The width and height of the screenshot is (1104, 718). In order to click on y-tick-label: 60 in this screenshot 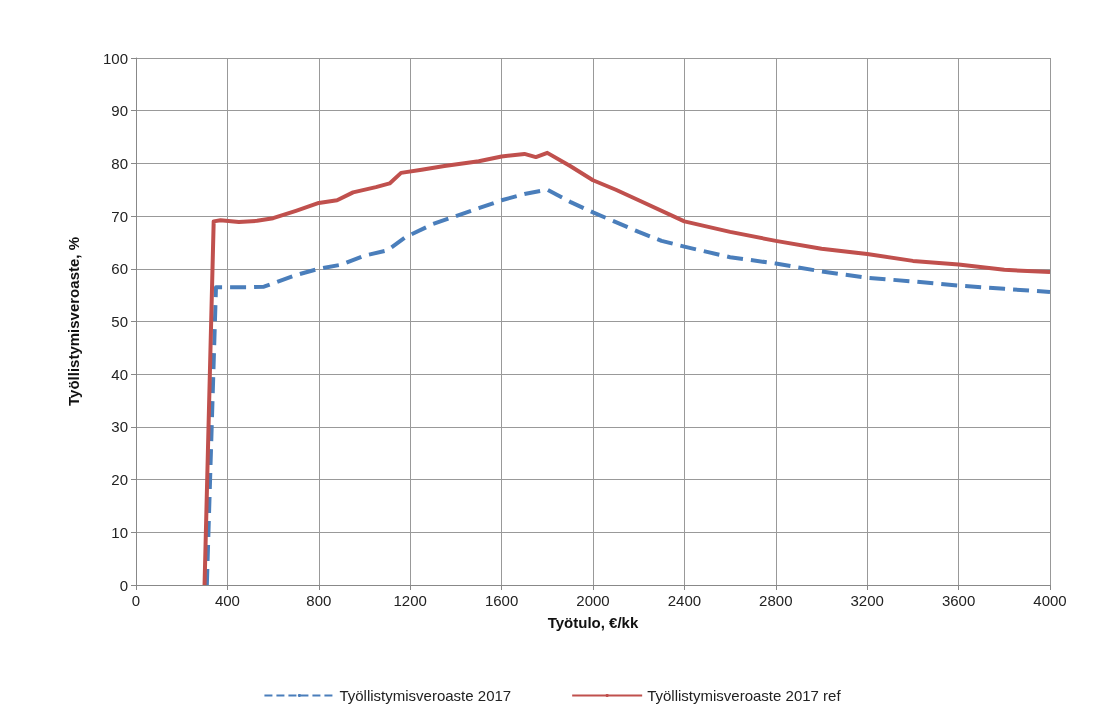, I will do `click(119, 269)`.